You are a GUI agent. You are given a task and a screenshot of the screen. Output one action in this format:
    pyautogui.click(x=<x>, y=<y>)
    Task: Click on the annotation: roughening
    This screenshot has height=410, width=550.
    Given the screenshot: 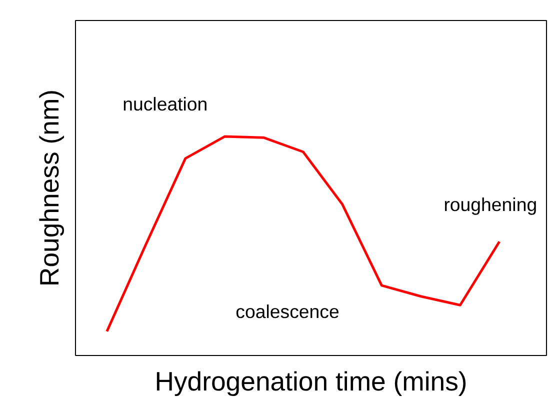 What is the action you would take?
    pyautogui.click(x=491, y=204)
    